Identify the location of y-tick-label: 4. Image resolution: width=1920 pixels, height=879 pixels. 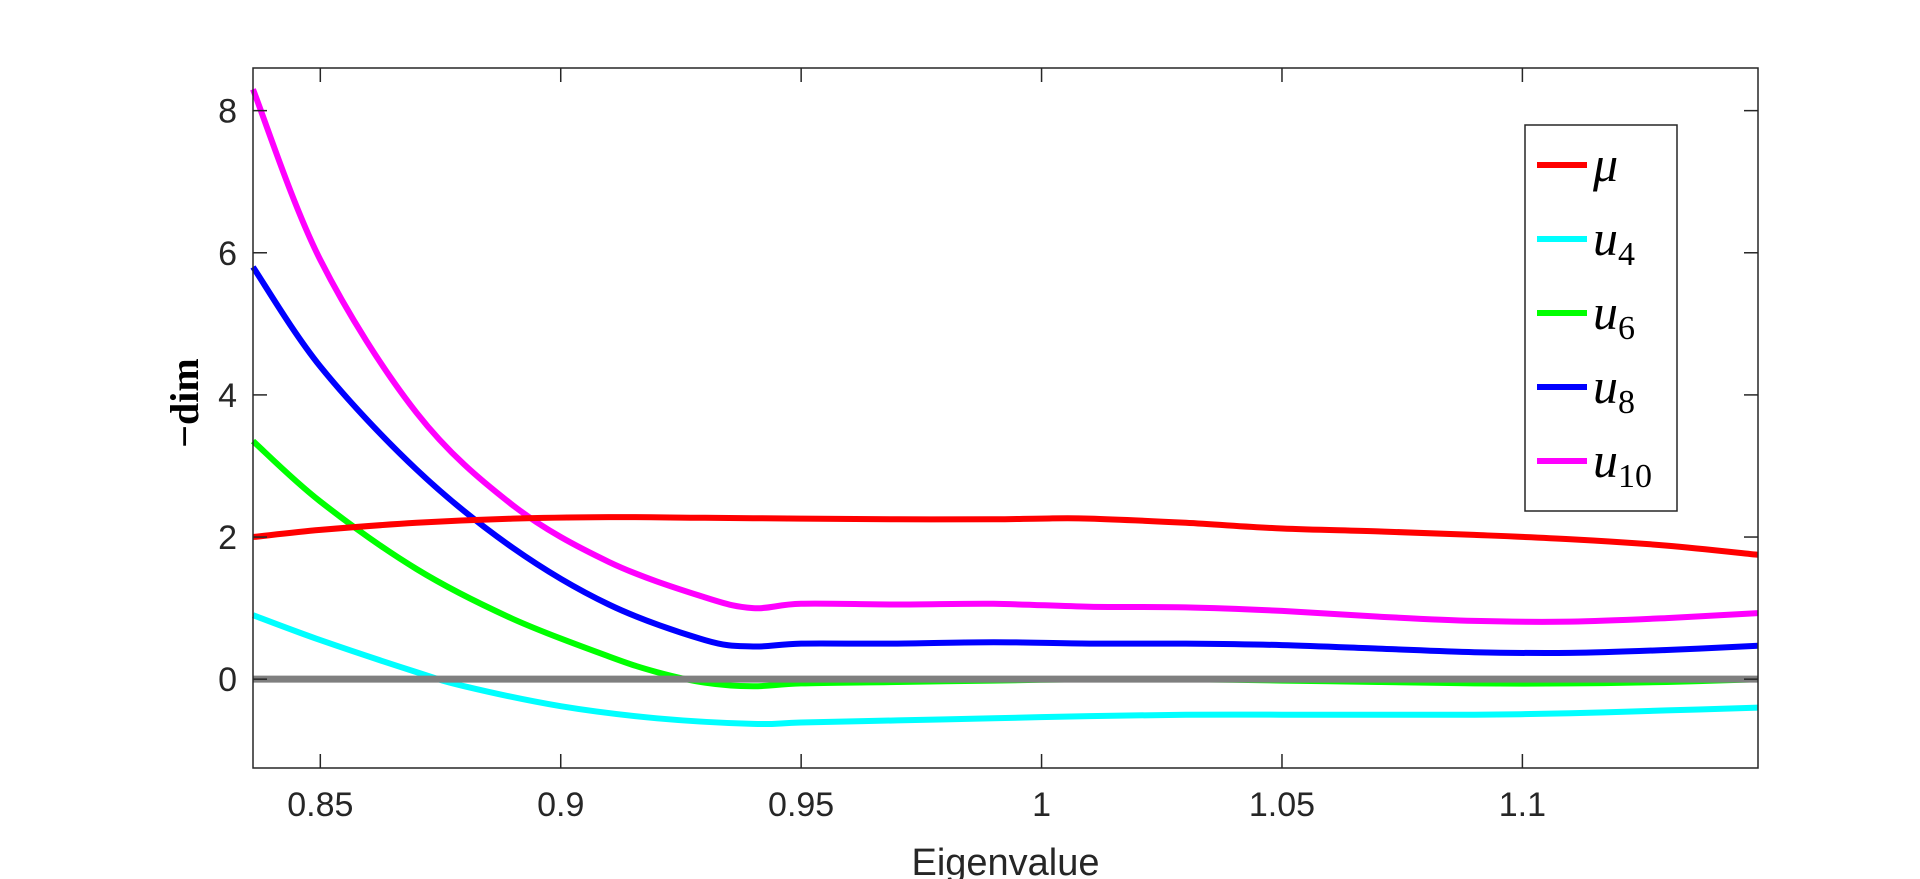
(227, 396).